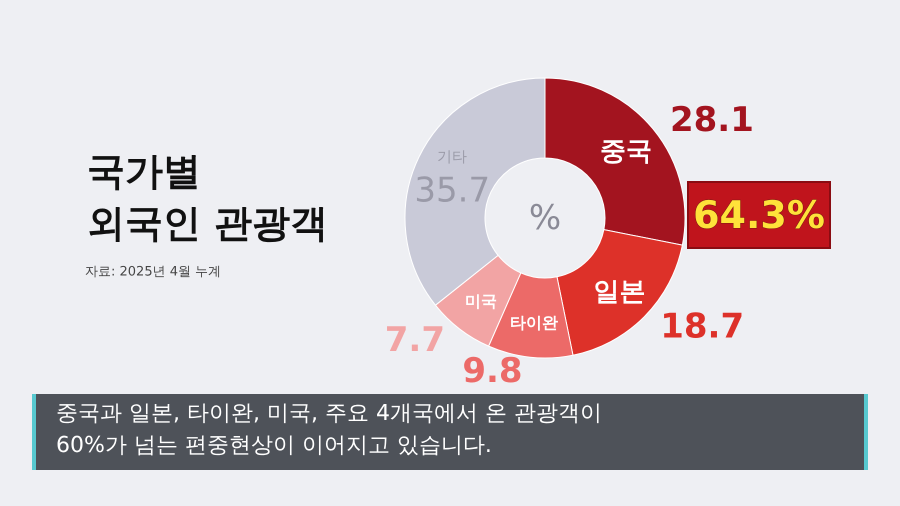 Image resolution: width=900 pixels, height=506 pixels. Describe the element at coordinates (450, 432) in the screenshot. I see `text: 중국과 일본, 타이완, 미국, 주요 4개국에서 온 관광객이 60%가 넘는 편중현상이 이어지고 있습니다.` at that location.